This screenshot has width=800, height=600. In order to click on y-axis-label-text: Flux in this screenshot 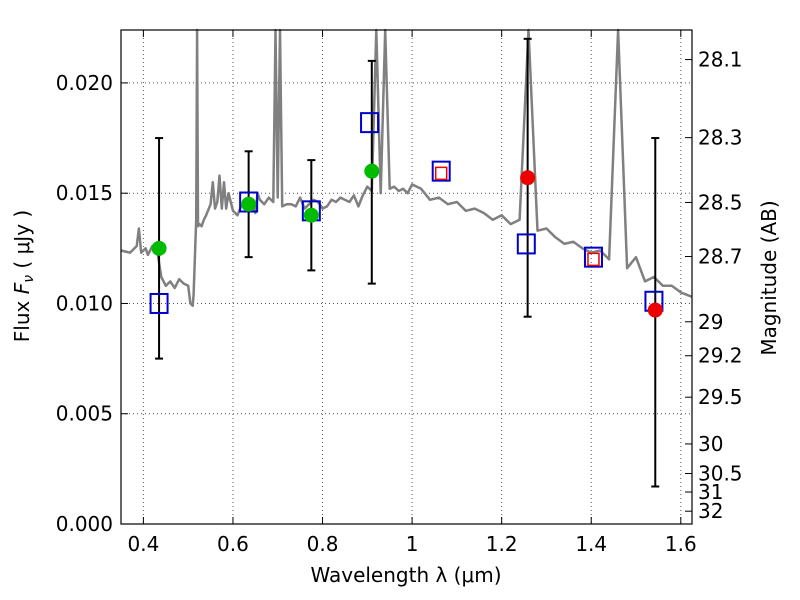, I will do `click(22, 318)`.